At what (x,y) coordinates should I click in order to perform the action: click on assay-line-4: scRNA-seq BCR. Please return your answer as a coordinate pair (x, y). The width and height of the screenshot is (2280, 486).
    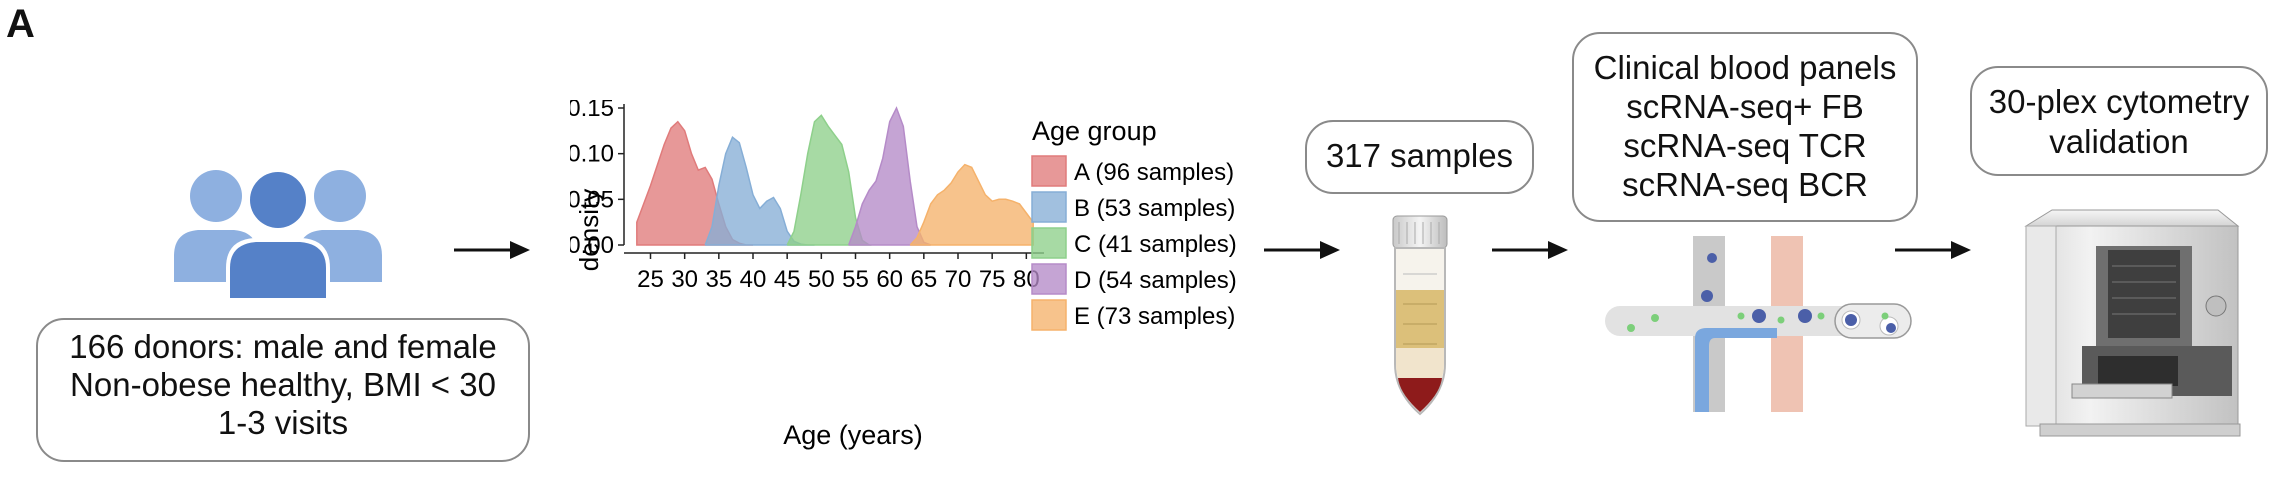
    Looking at the image, I should click on (1745, 184).